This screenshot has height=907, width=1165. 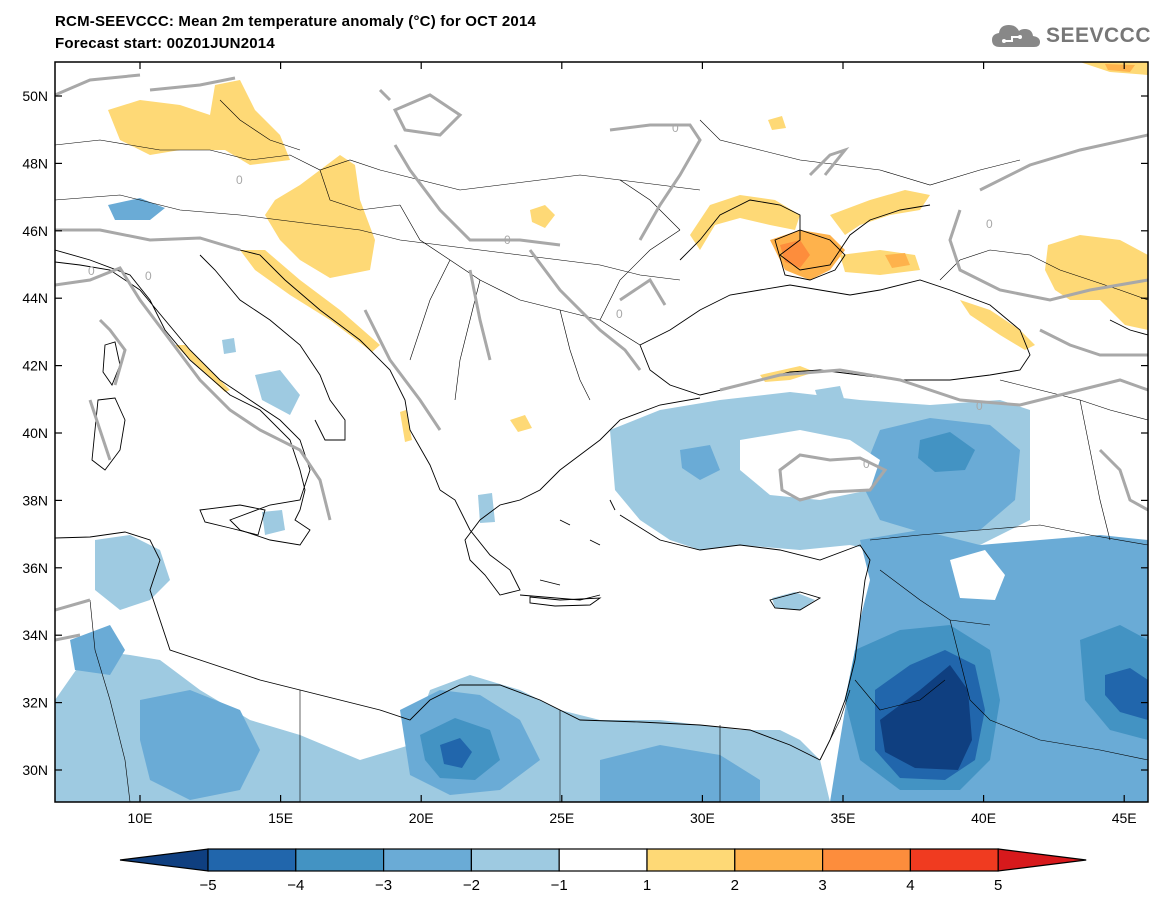 What do you see at coordinates (880, 212) in the screenshot?
I see `anomaly-region-azov` at bounding box center [880, 212].